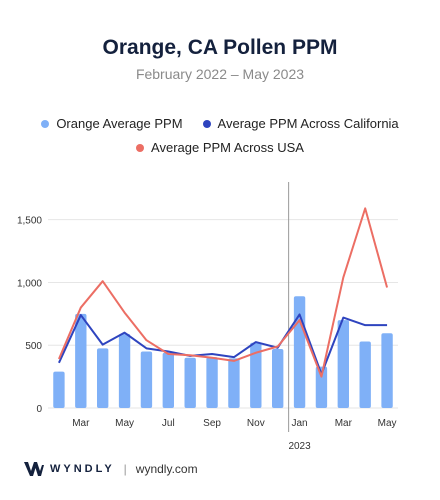  Describe the element at coordinates (140, 147) in the screenshot. I see `legend-swatch-usa` at that location.